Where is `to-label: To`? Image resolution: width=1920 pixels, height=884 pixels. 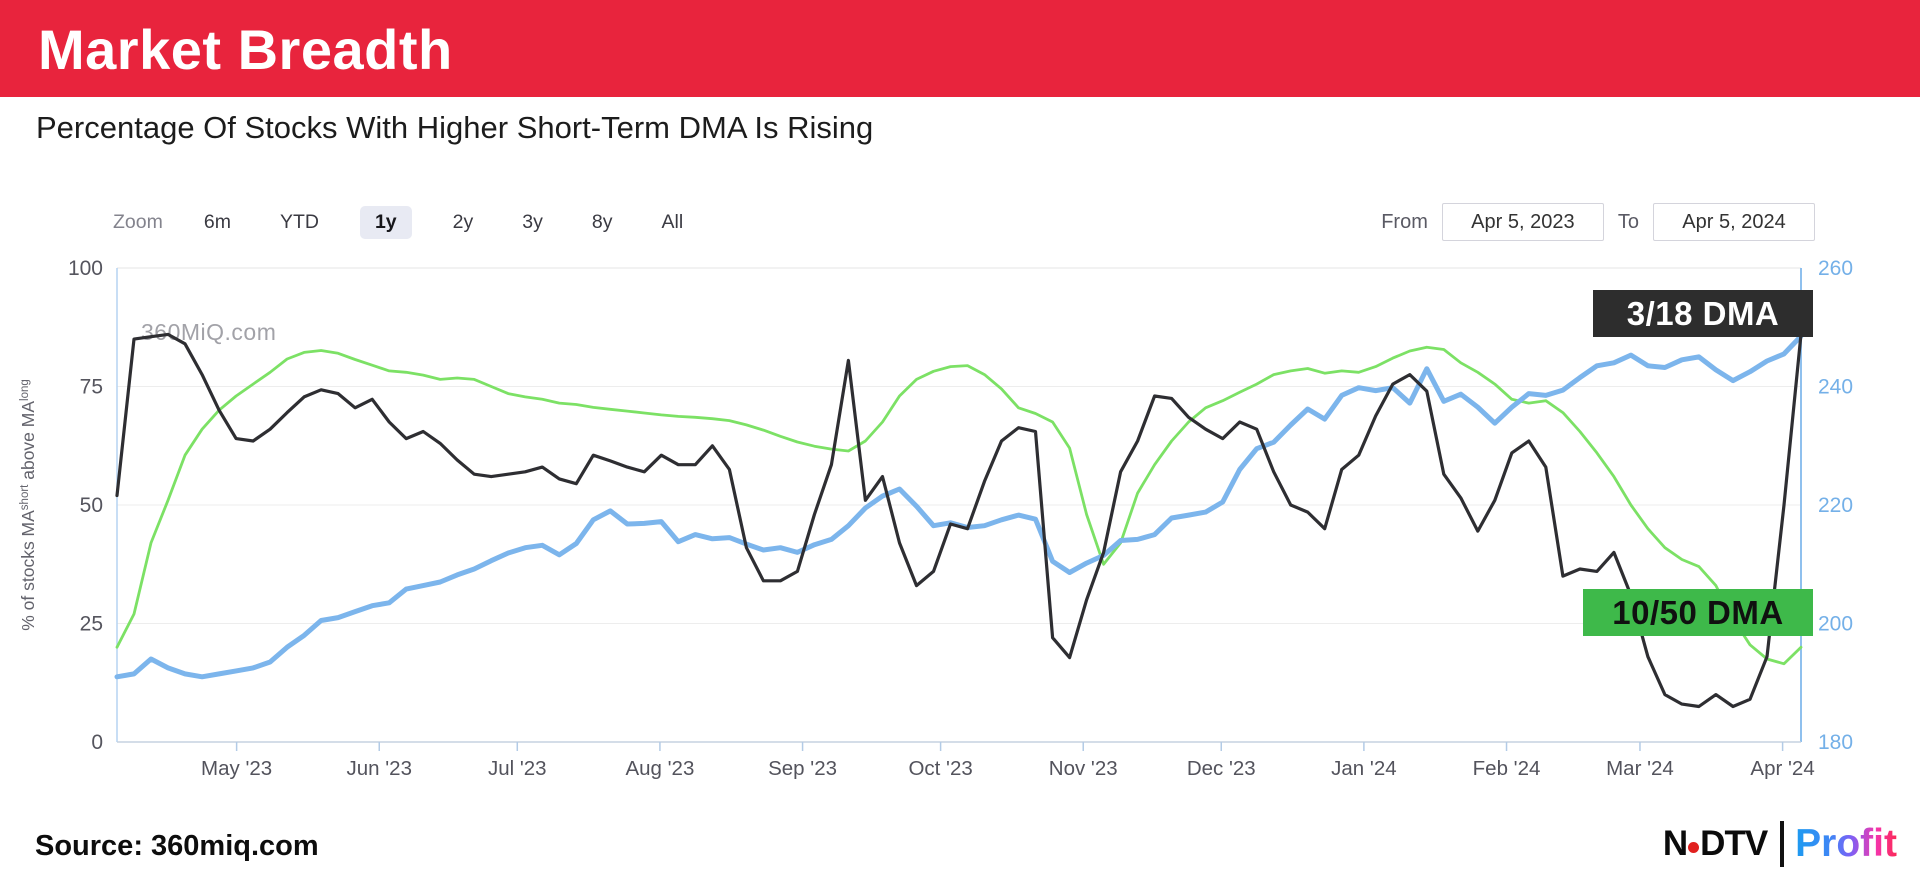 to-label: To is located at coordinates (1628, 221).